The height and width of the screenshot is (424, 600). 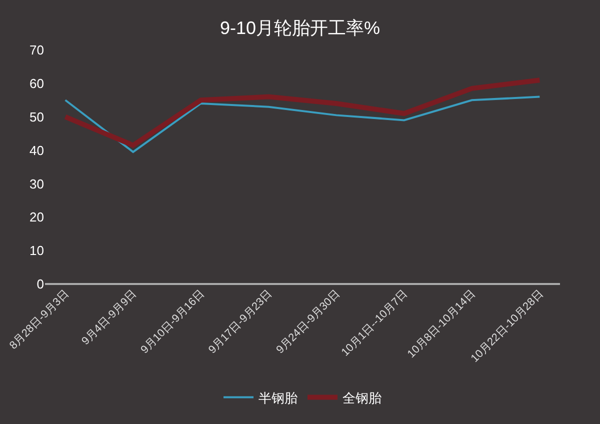 What do you see at coordinates (37, 116) in the screenshot?
I see `y-tick-label: 50` at bounding box center [37, 116].